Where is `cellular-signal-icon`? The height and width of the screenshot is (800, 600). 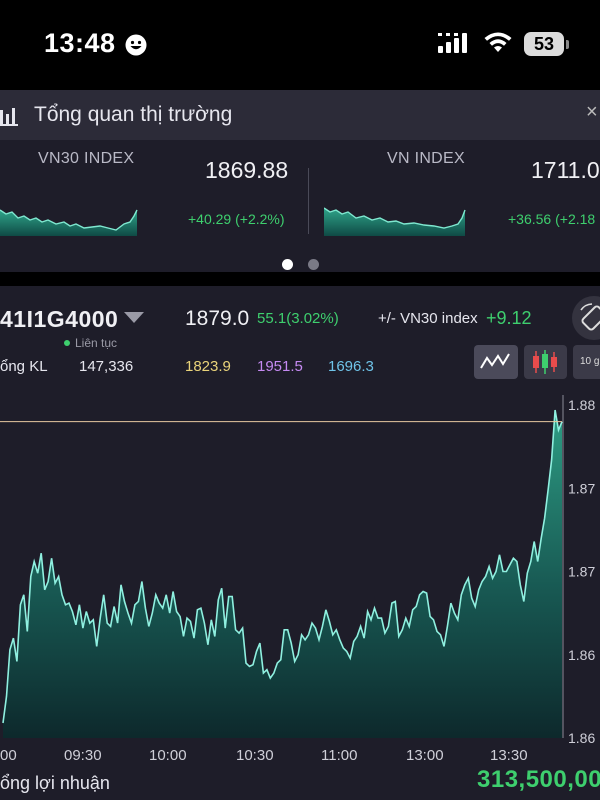 cellular-signal-icon is located at coordinates (452, 43).